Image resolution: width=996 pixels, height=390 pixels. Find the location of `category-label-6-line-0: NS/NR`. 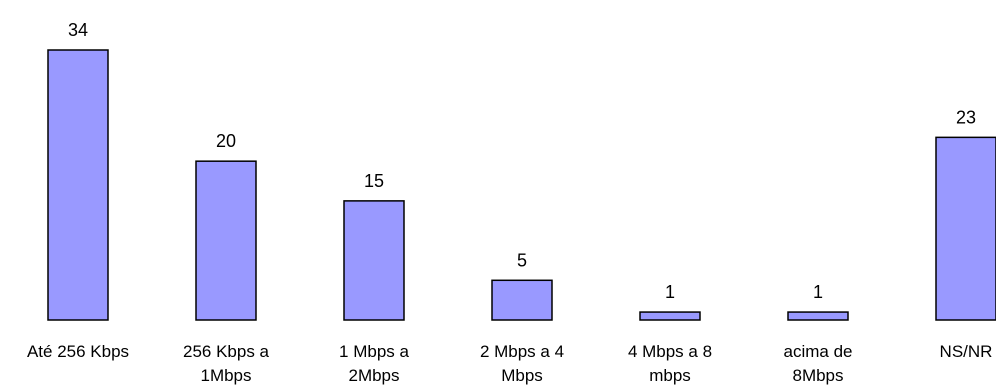

category-label-6-line-0: NS/NR is located at coordinates (966, 351).